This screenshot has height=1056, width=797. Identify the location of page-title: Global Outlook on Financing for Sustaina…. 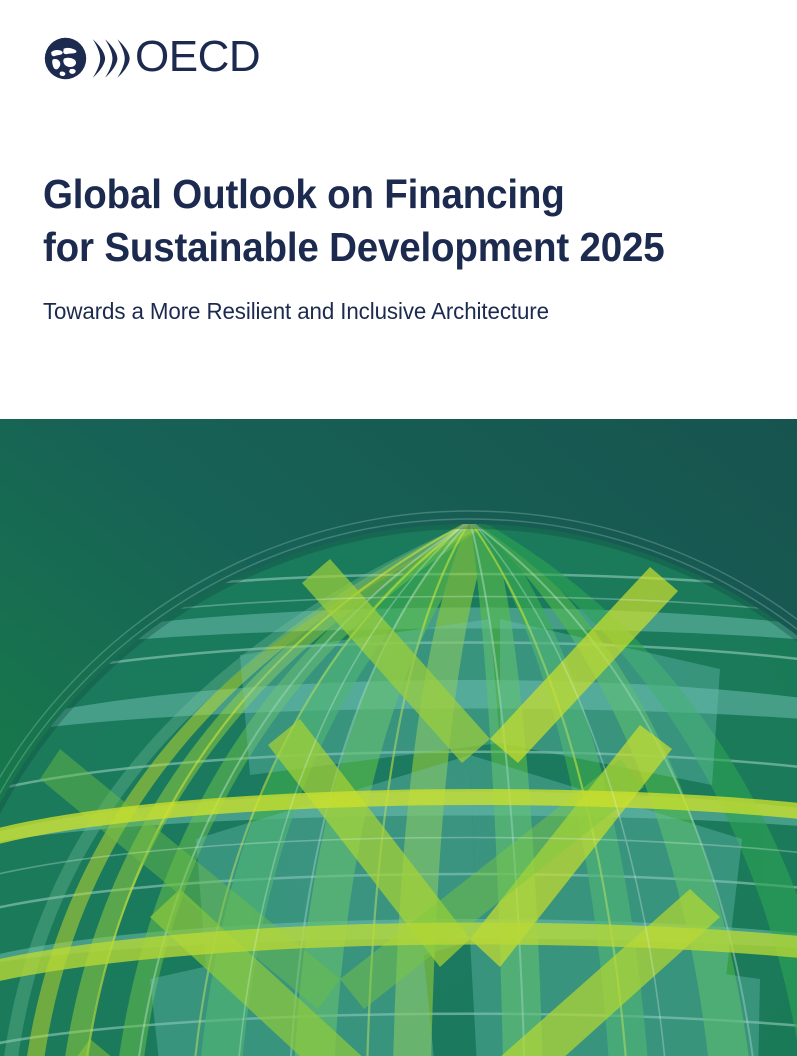
(354, 221).